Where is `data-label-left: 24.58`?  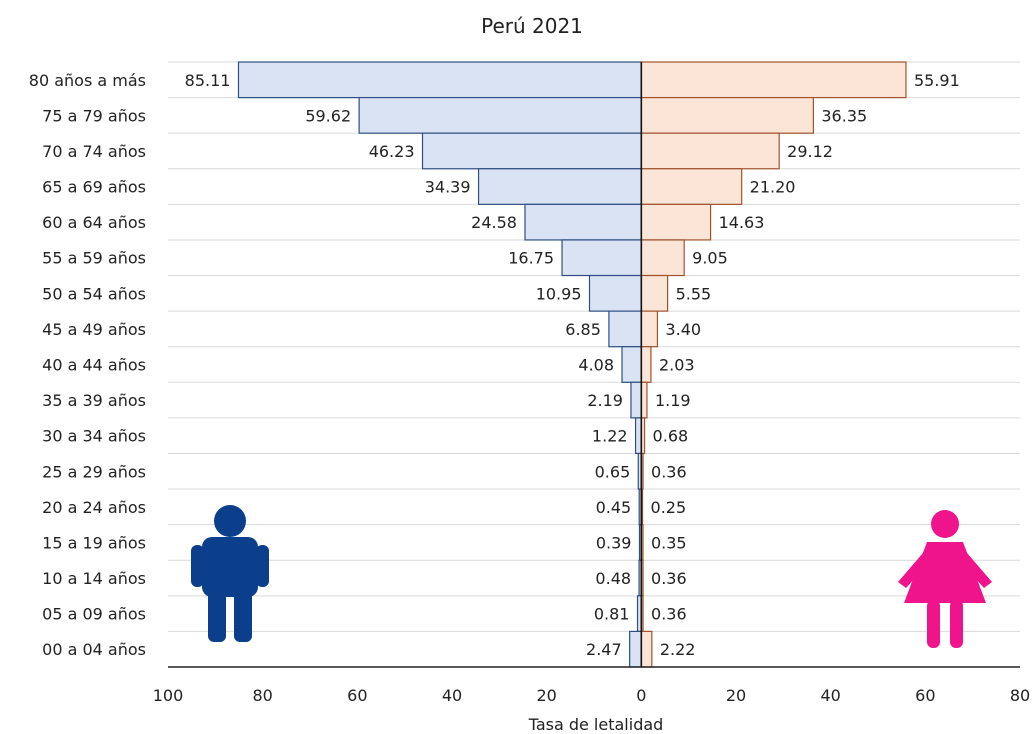 data-label-left: 24.58 is located at coordinates (494, 222).